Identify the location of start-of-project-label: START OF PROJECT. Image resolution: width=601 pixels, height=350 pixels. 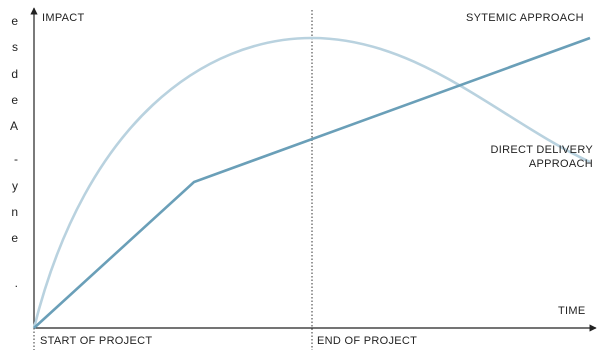
(96, 341).